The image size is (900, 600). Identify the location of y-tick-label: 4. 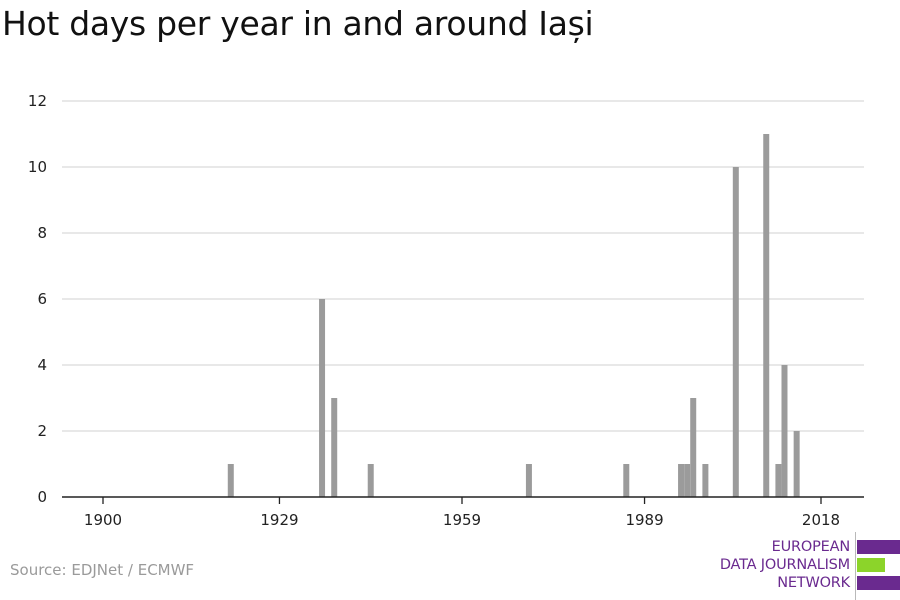
(42, 365).